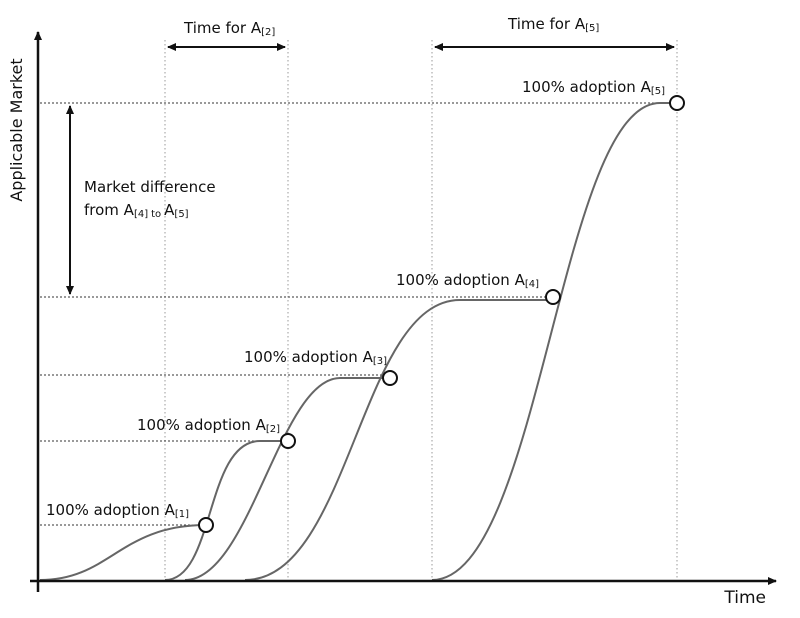 Image resolution: width=800 pixels, height=618 pixels. I want to click on milestone-label: 100% adoption A[1], so click(117, 510).